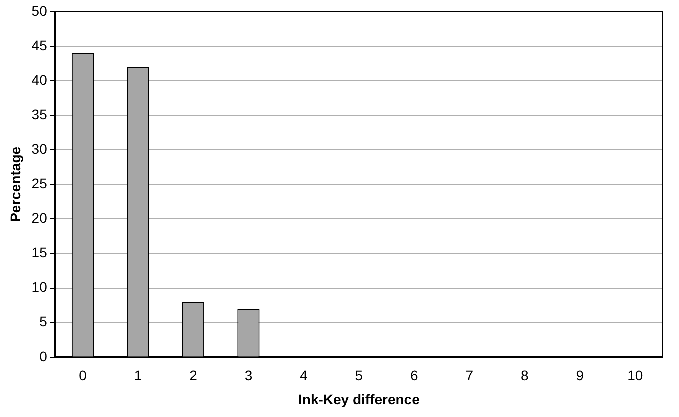  What do you see at coordinates (40, 114) in the screenshot?
I see `y-tick-label: 35` at bounding box center [40, 114].